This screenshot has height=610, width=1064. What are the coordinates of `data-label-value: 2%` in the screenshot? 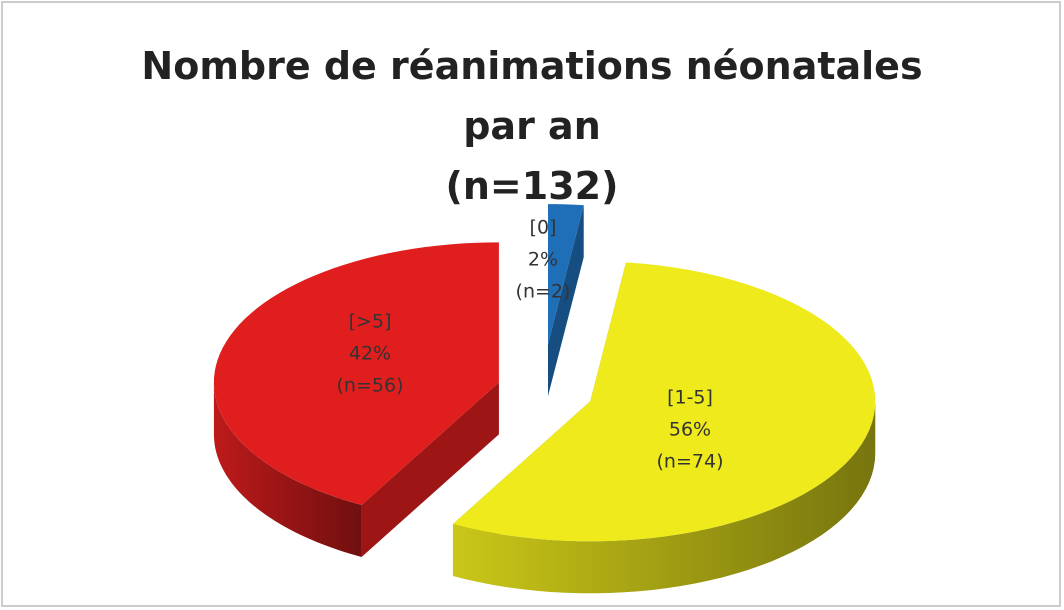 It's located at (543, 260).